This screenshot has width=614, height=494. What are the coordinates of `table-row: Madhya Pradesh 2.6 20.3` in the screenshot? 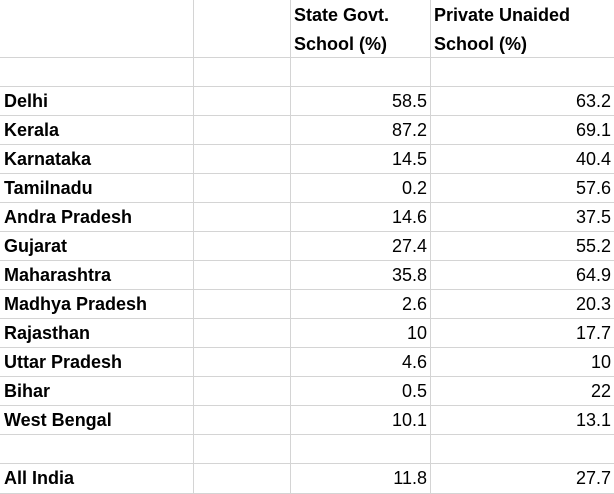 It's located at (307, 304).